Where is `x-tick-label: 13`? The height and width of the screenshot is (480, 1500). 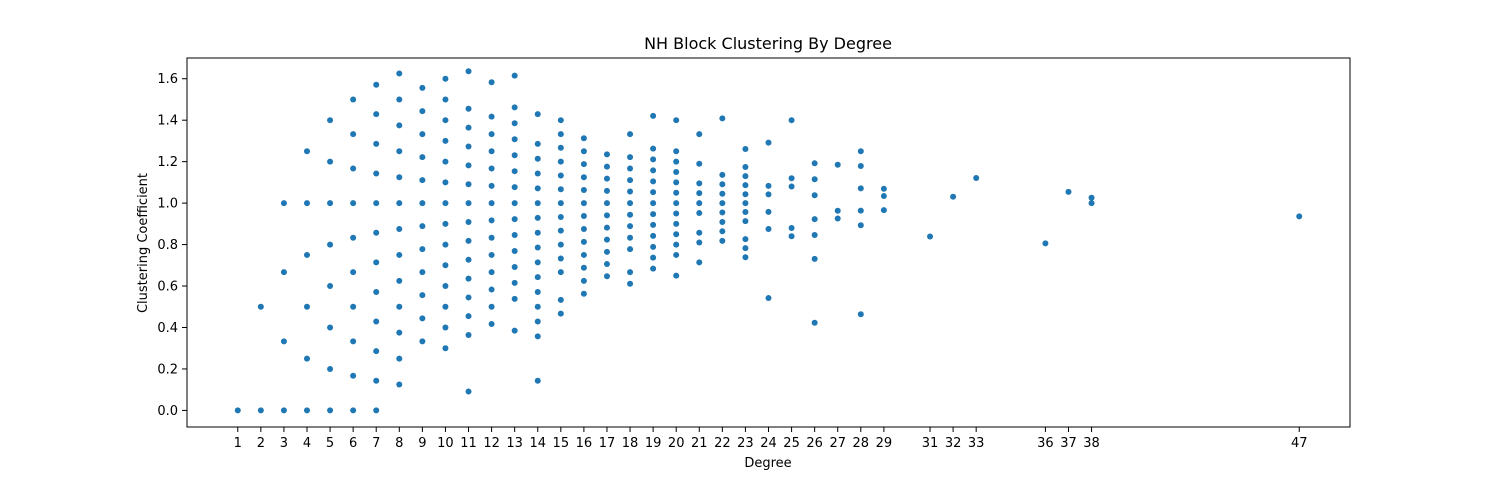
x-tick-label: 13 is located at coordinates (514, 443).